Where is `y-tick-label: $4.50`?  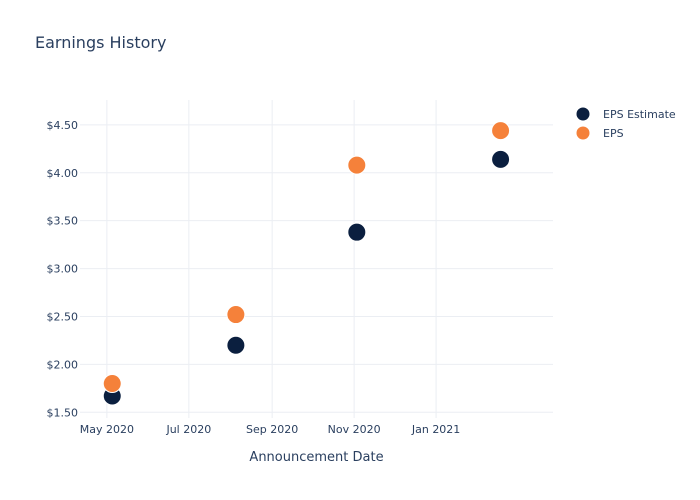
y-tick-label: $4.50 is located at coordinates (63, 125).